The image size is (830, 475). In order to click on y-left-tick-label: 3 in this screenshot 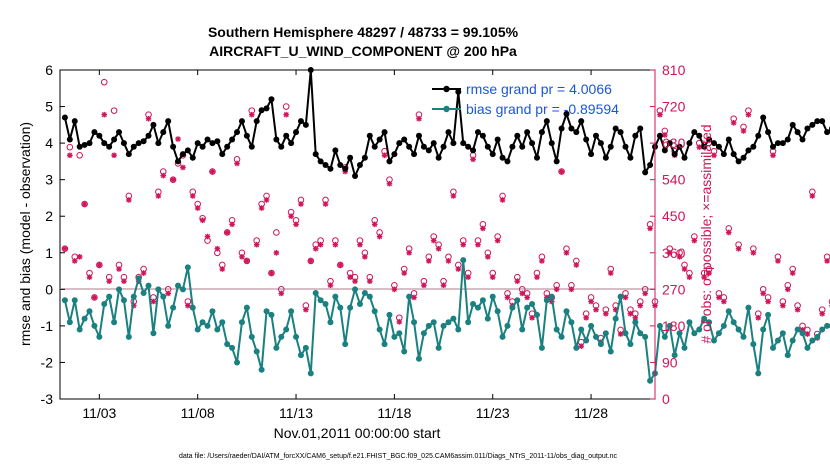, I will do `click(49, 180)`.